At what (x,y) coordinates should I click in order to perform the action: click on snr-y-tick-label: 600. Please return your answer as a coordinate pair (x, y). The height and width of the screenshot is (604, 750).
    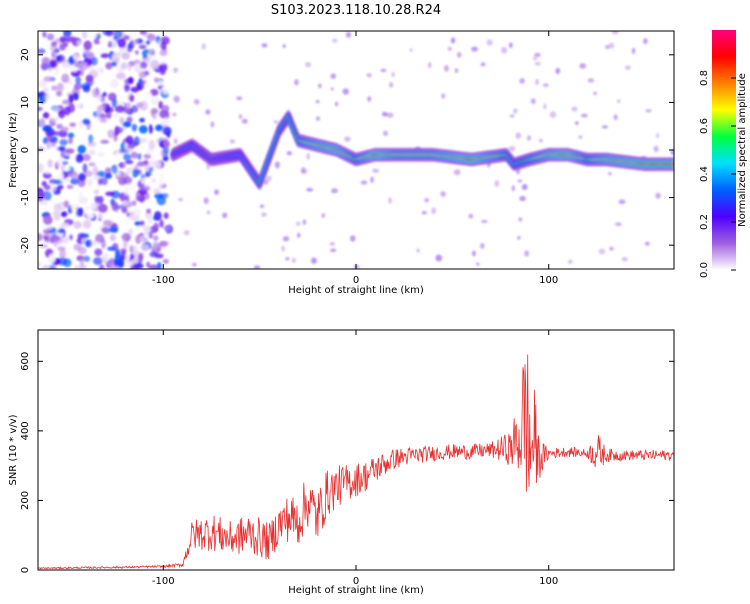
    Looking at the image, I should click on (25, 361).